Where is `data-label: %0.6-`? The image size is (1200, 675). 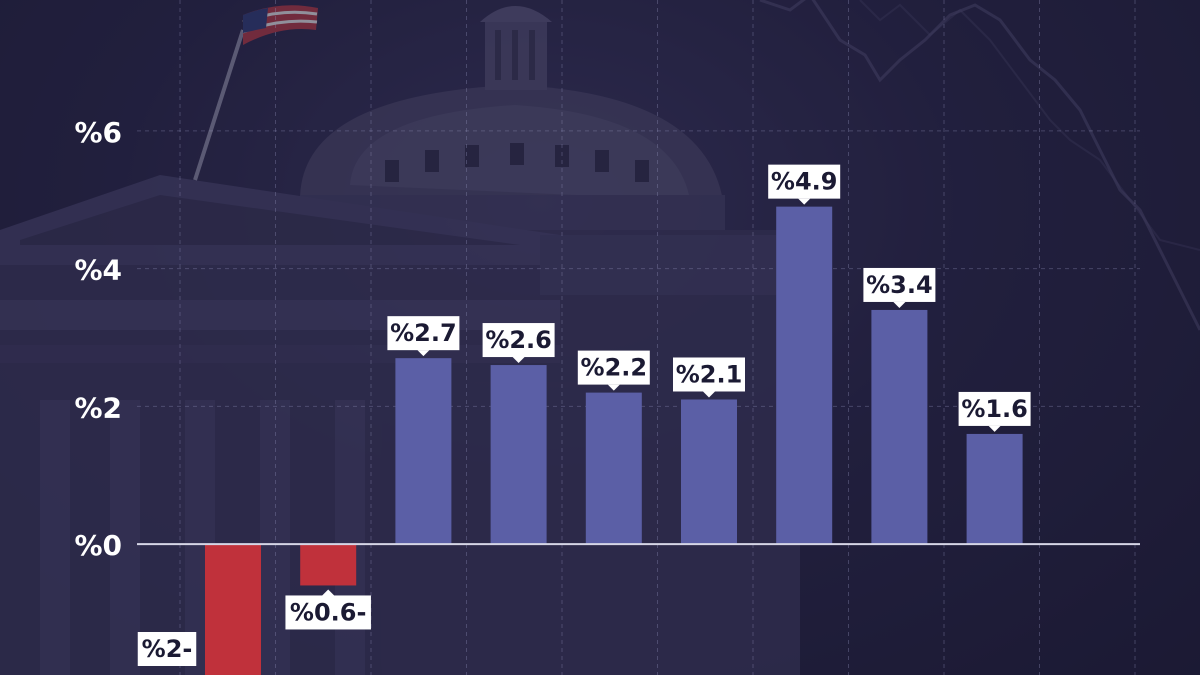
data-label: %0.6- is located at coordinates (328, 609).